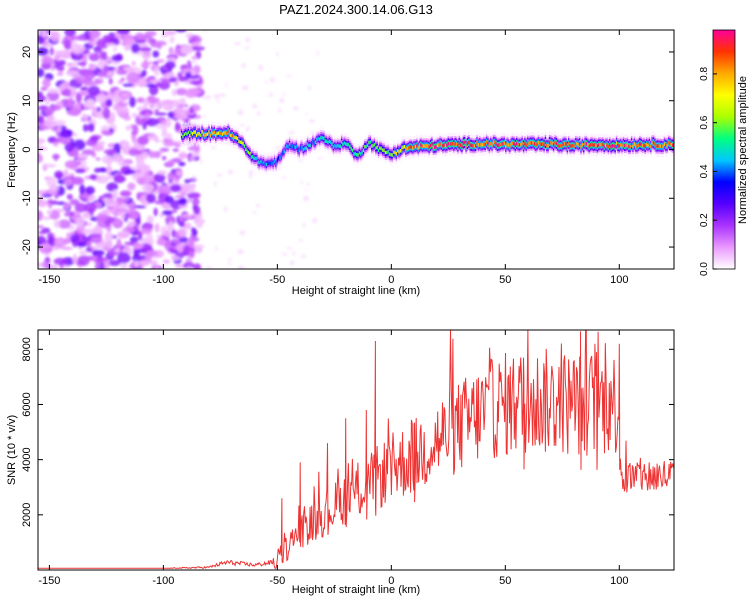 This screenshot has width=750, height=600. I want to click on colorbar-ticks: 0.0 0.2 0.4 0.6 0.8, so click(708, 171).